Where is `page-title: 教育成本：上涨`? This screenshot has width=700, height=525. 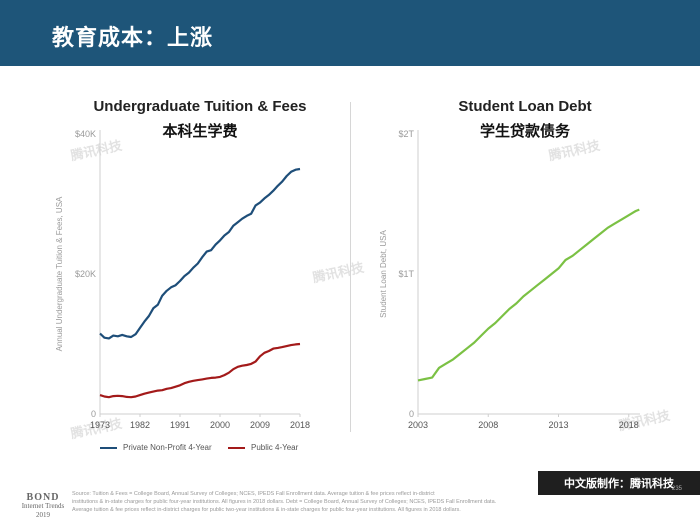 page-title: 教育成本：上涨 is located at coordinates (133, 38).